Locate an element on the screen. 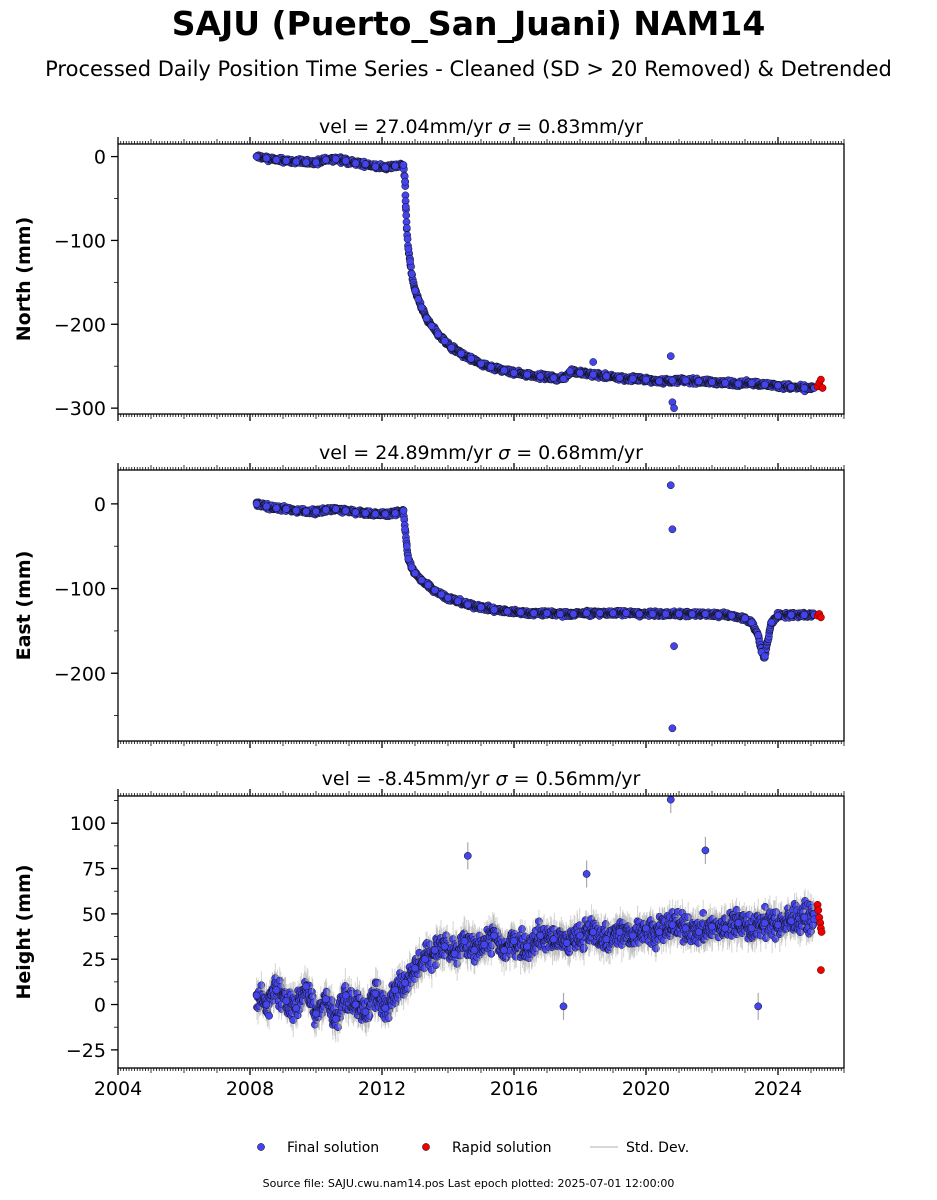  figure-title: SAJU (Puerto_San_Juani) NAM14 is located at coordinates (468, 23).